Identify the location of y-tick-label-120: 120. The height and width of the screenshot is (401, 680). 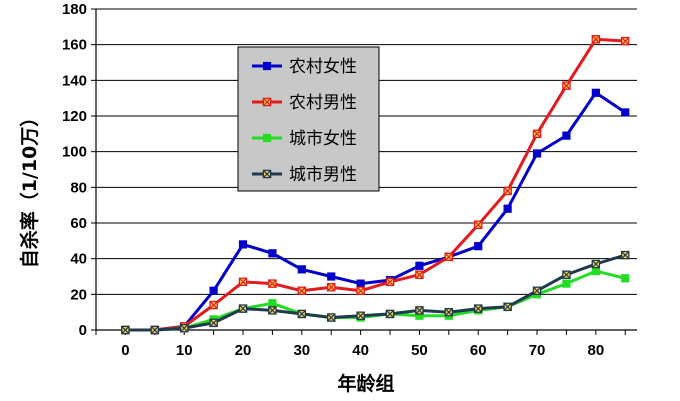
(74, 116).